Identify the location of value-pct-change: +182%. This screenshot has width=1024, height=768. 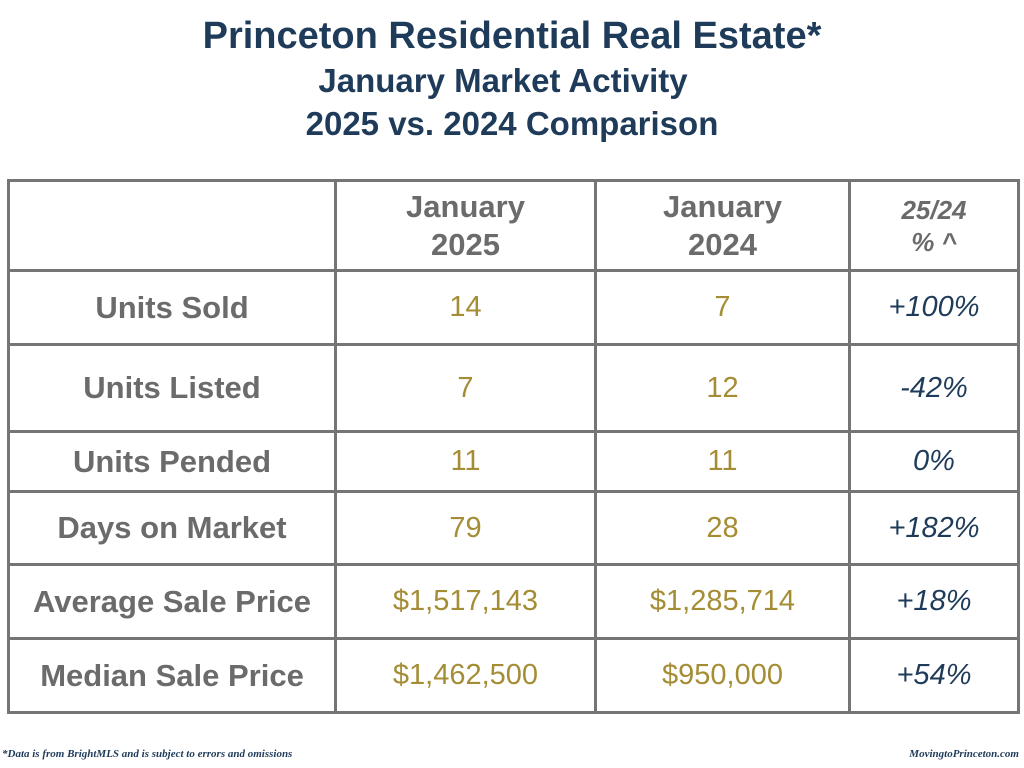
(934, 528).